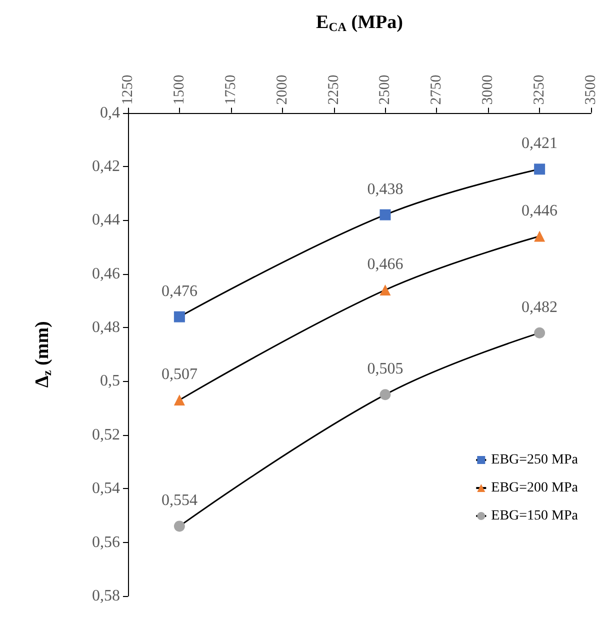 Image resolution: width=611 pixels, height=617 pixels. What do you see at coordinates (106, 273) in the screenshot?
I see `y-tick-label: 0,46` at bounding box center [106, 273].